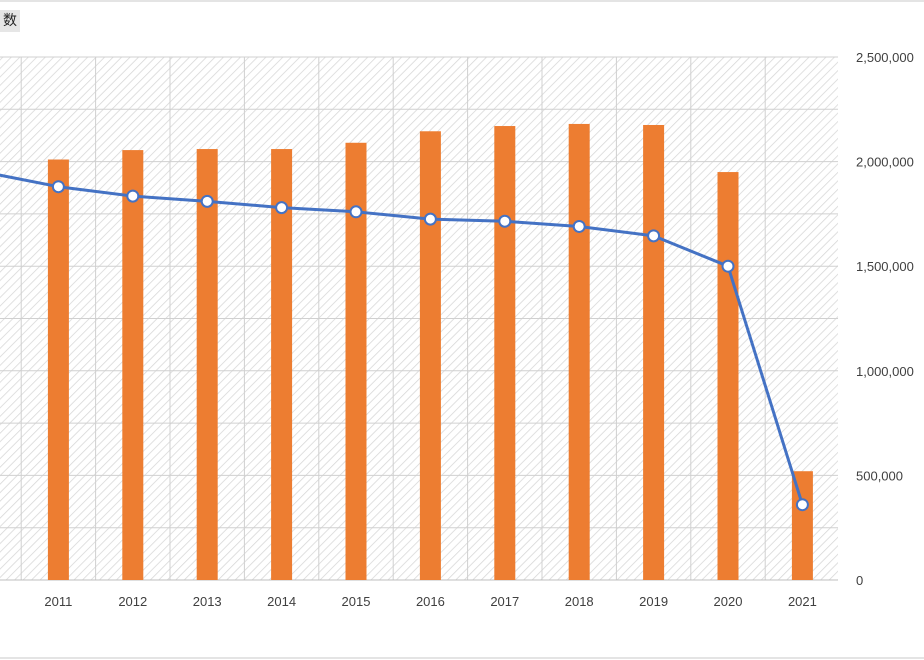 The height and width of the screenshot is (660, 924). What do you see at coordinates (859, 580) in the screenshot?
I see `y-tick-label: 0` at bounding box center [859, 580].